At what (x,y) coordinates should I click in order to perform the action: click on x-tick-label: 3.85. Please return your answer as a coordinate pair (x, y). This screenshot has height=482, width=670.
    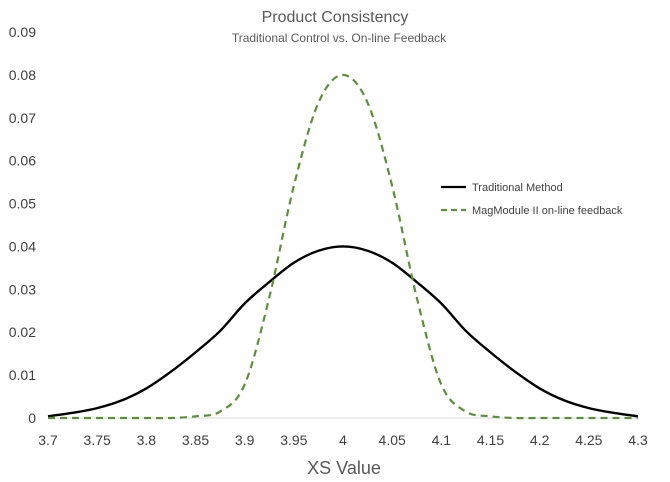
    Looking at the image, I should click on (195, 440).